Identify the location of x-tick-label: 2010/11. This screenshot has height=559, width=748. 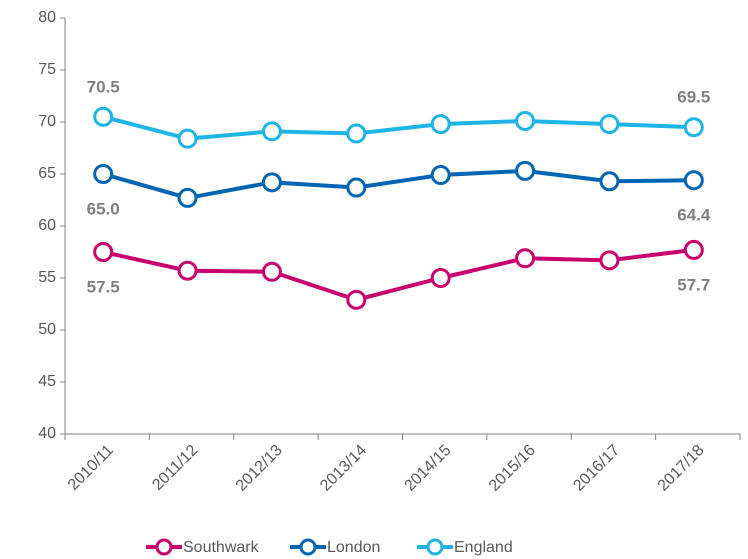
(91, 468).